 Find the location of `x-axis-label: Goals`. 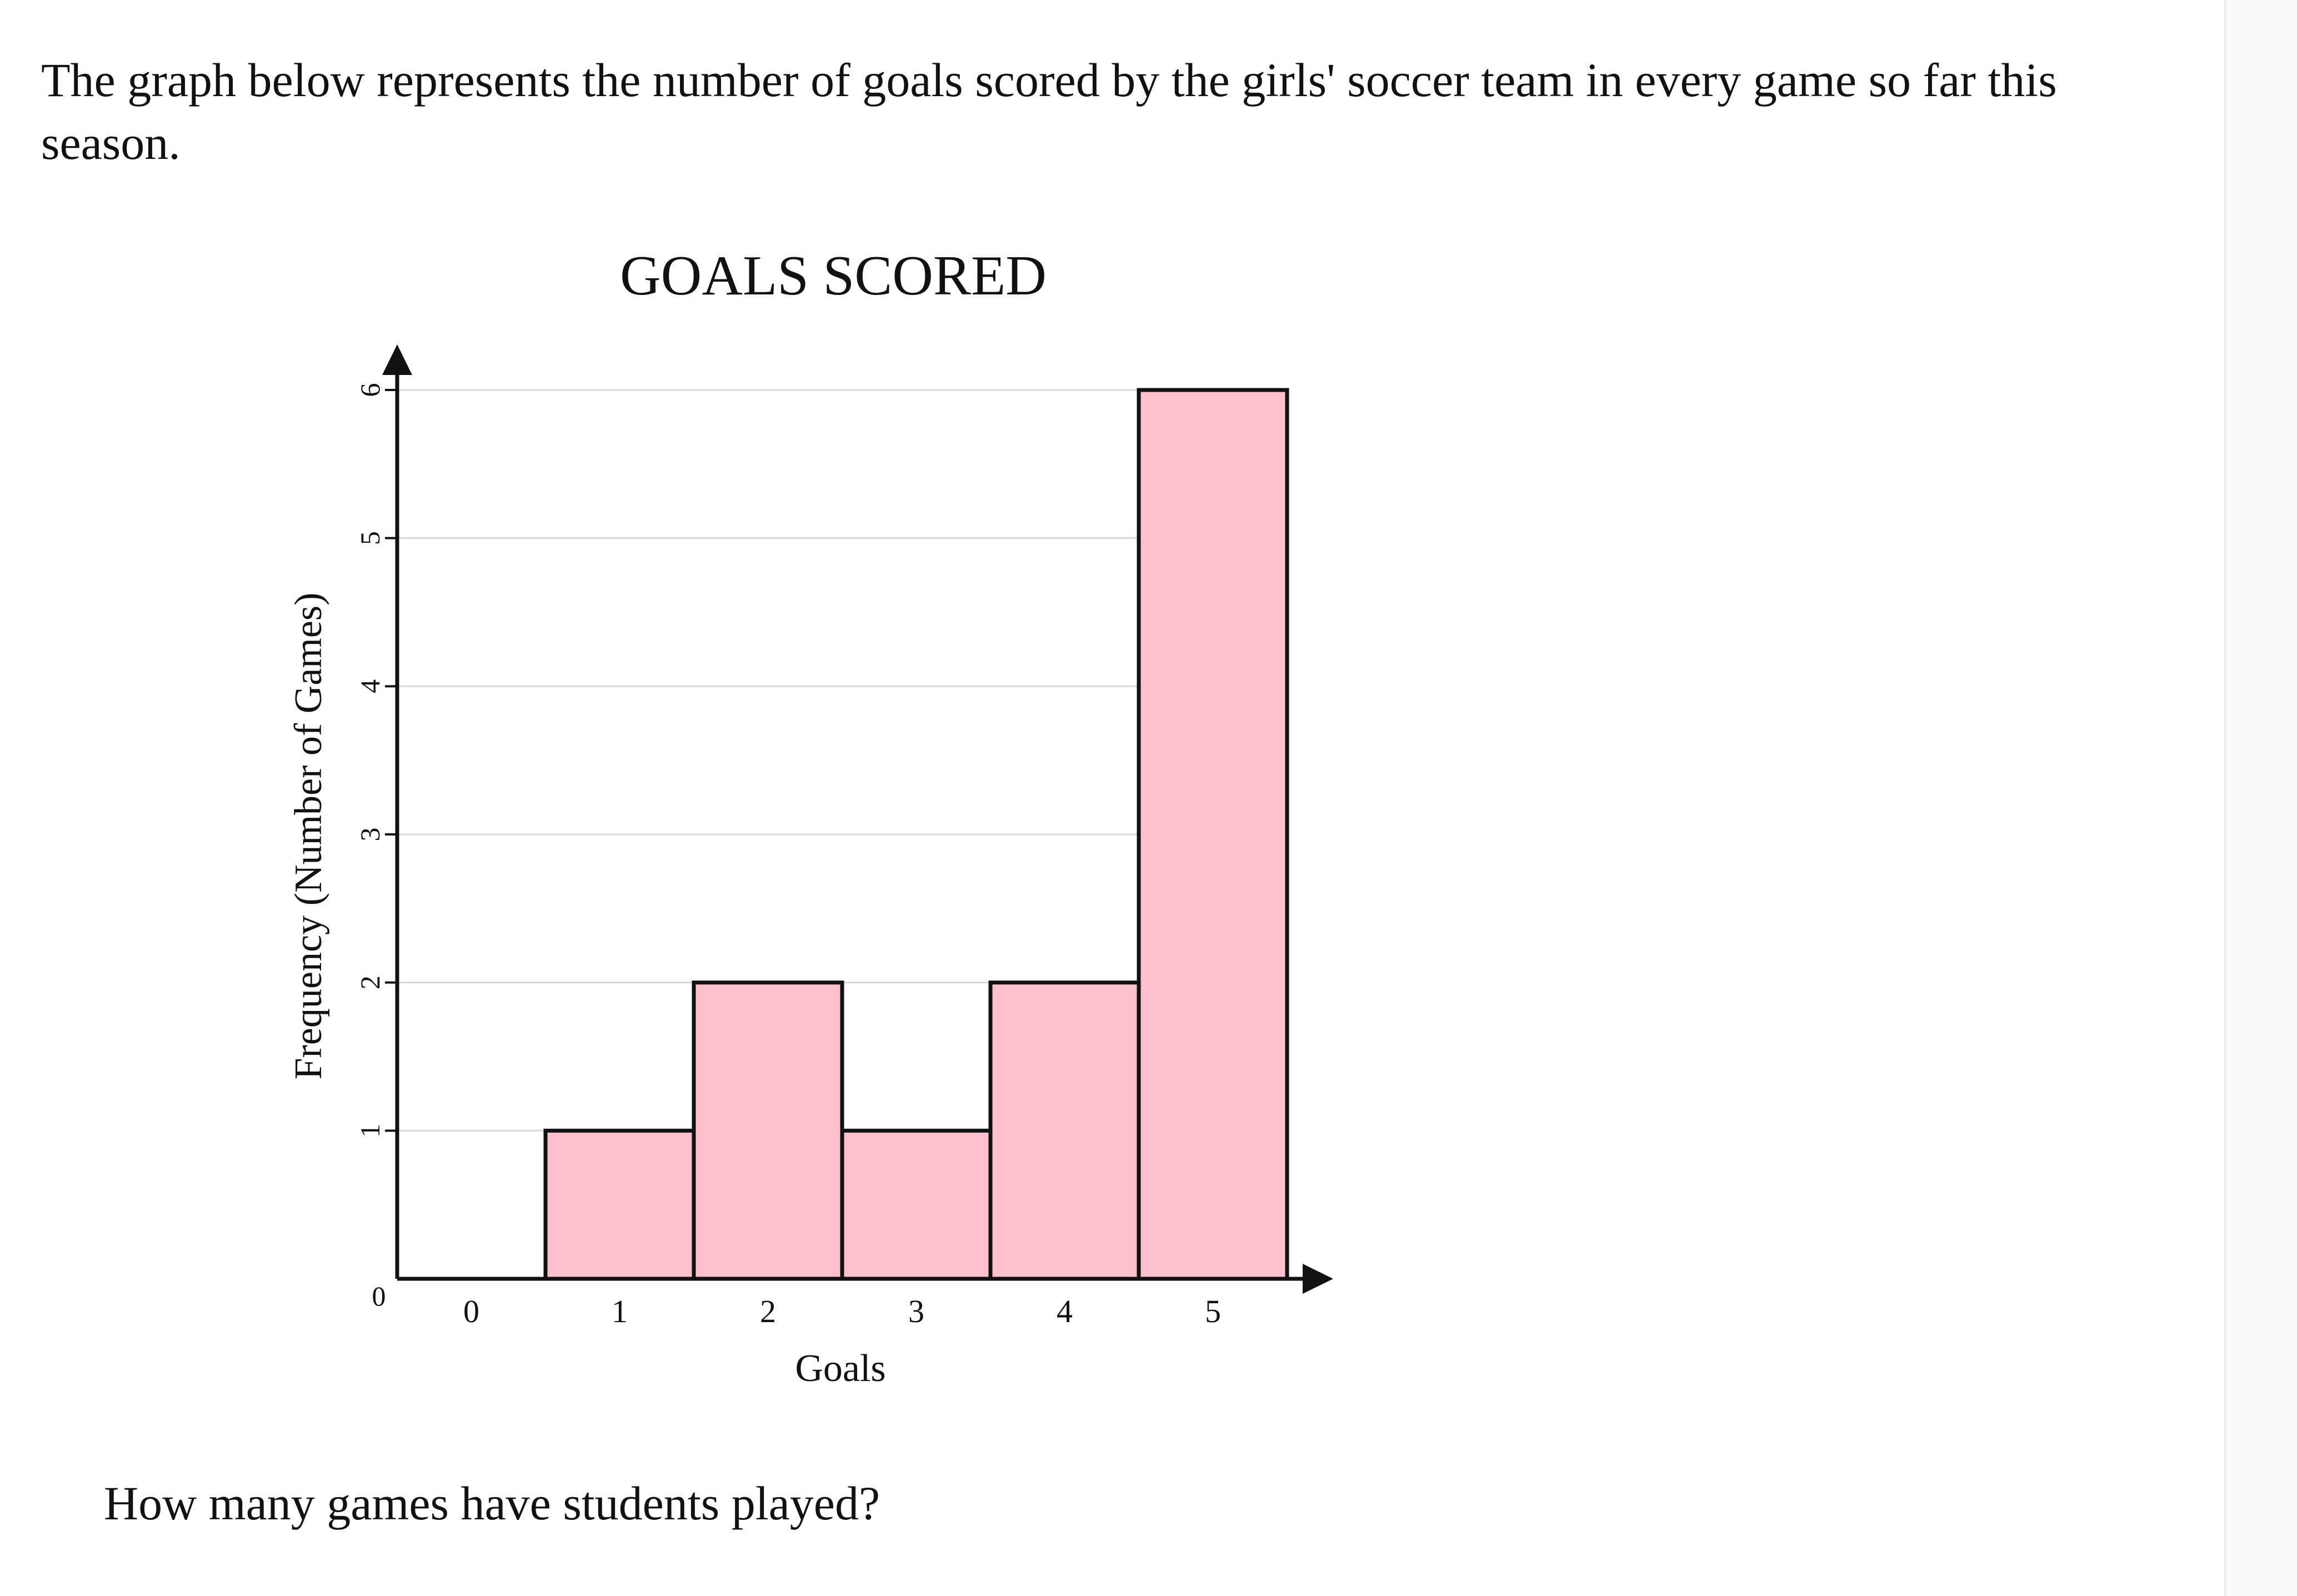

x-axis-label: Goals is located at coordinates (840, 1368).